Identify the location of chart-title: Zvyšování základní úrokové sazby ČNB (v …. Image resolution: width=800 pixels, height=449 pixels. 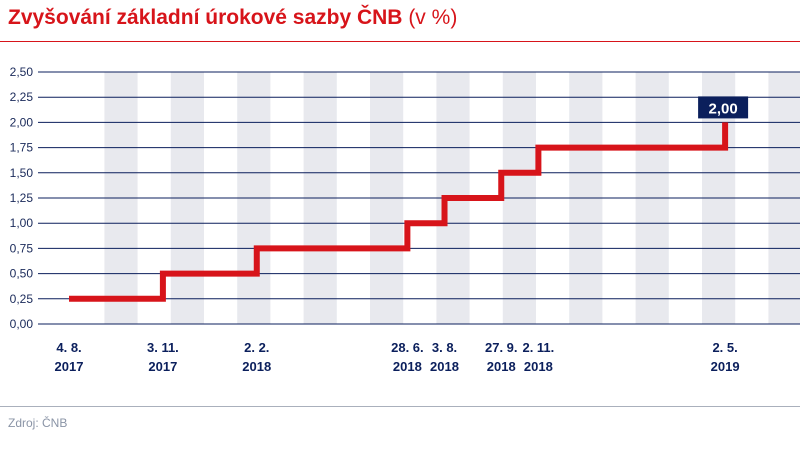
(232, 18).